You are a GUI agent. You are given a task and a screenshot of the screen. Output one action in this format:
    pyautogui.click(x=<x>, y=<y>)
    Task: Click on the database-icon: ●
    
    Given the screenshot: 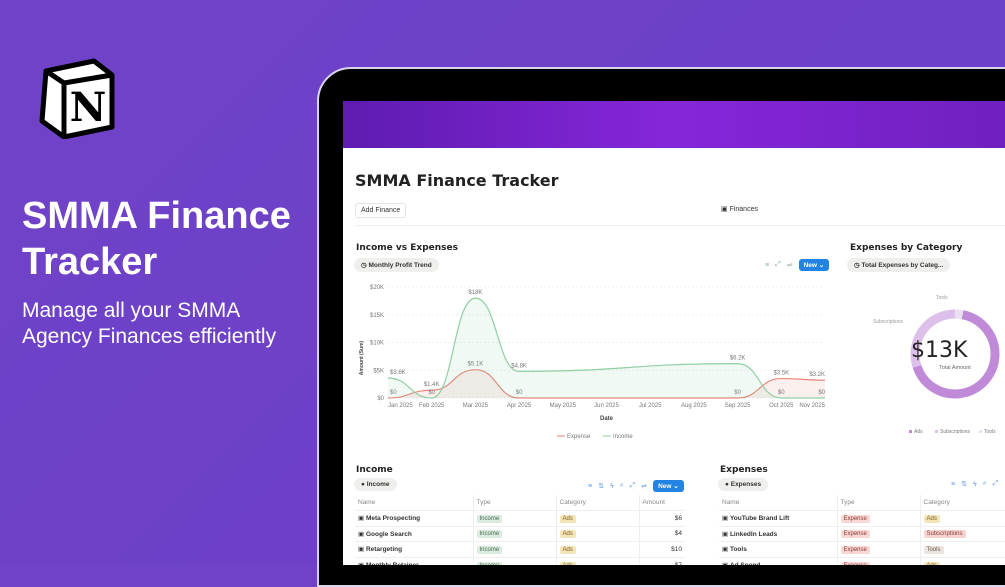 What is the action you would take?
    pyautogui.click(x=364, y=484)
    